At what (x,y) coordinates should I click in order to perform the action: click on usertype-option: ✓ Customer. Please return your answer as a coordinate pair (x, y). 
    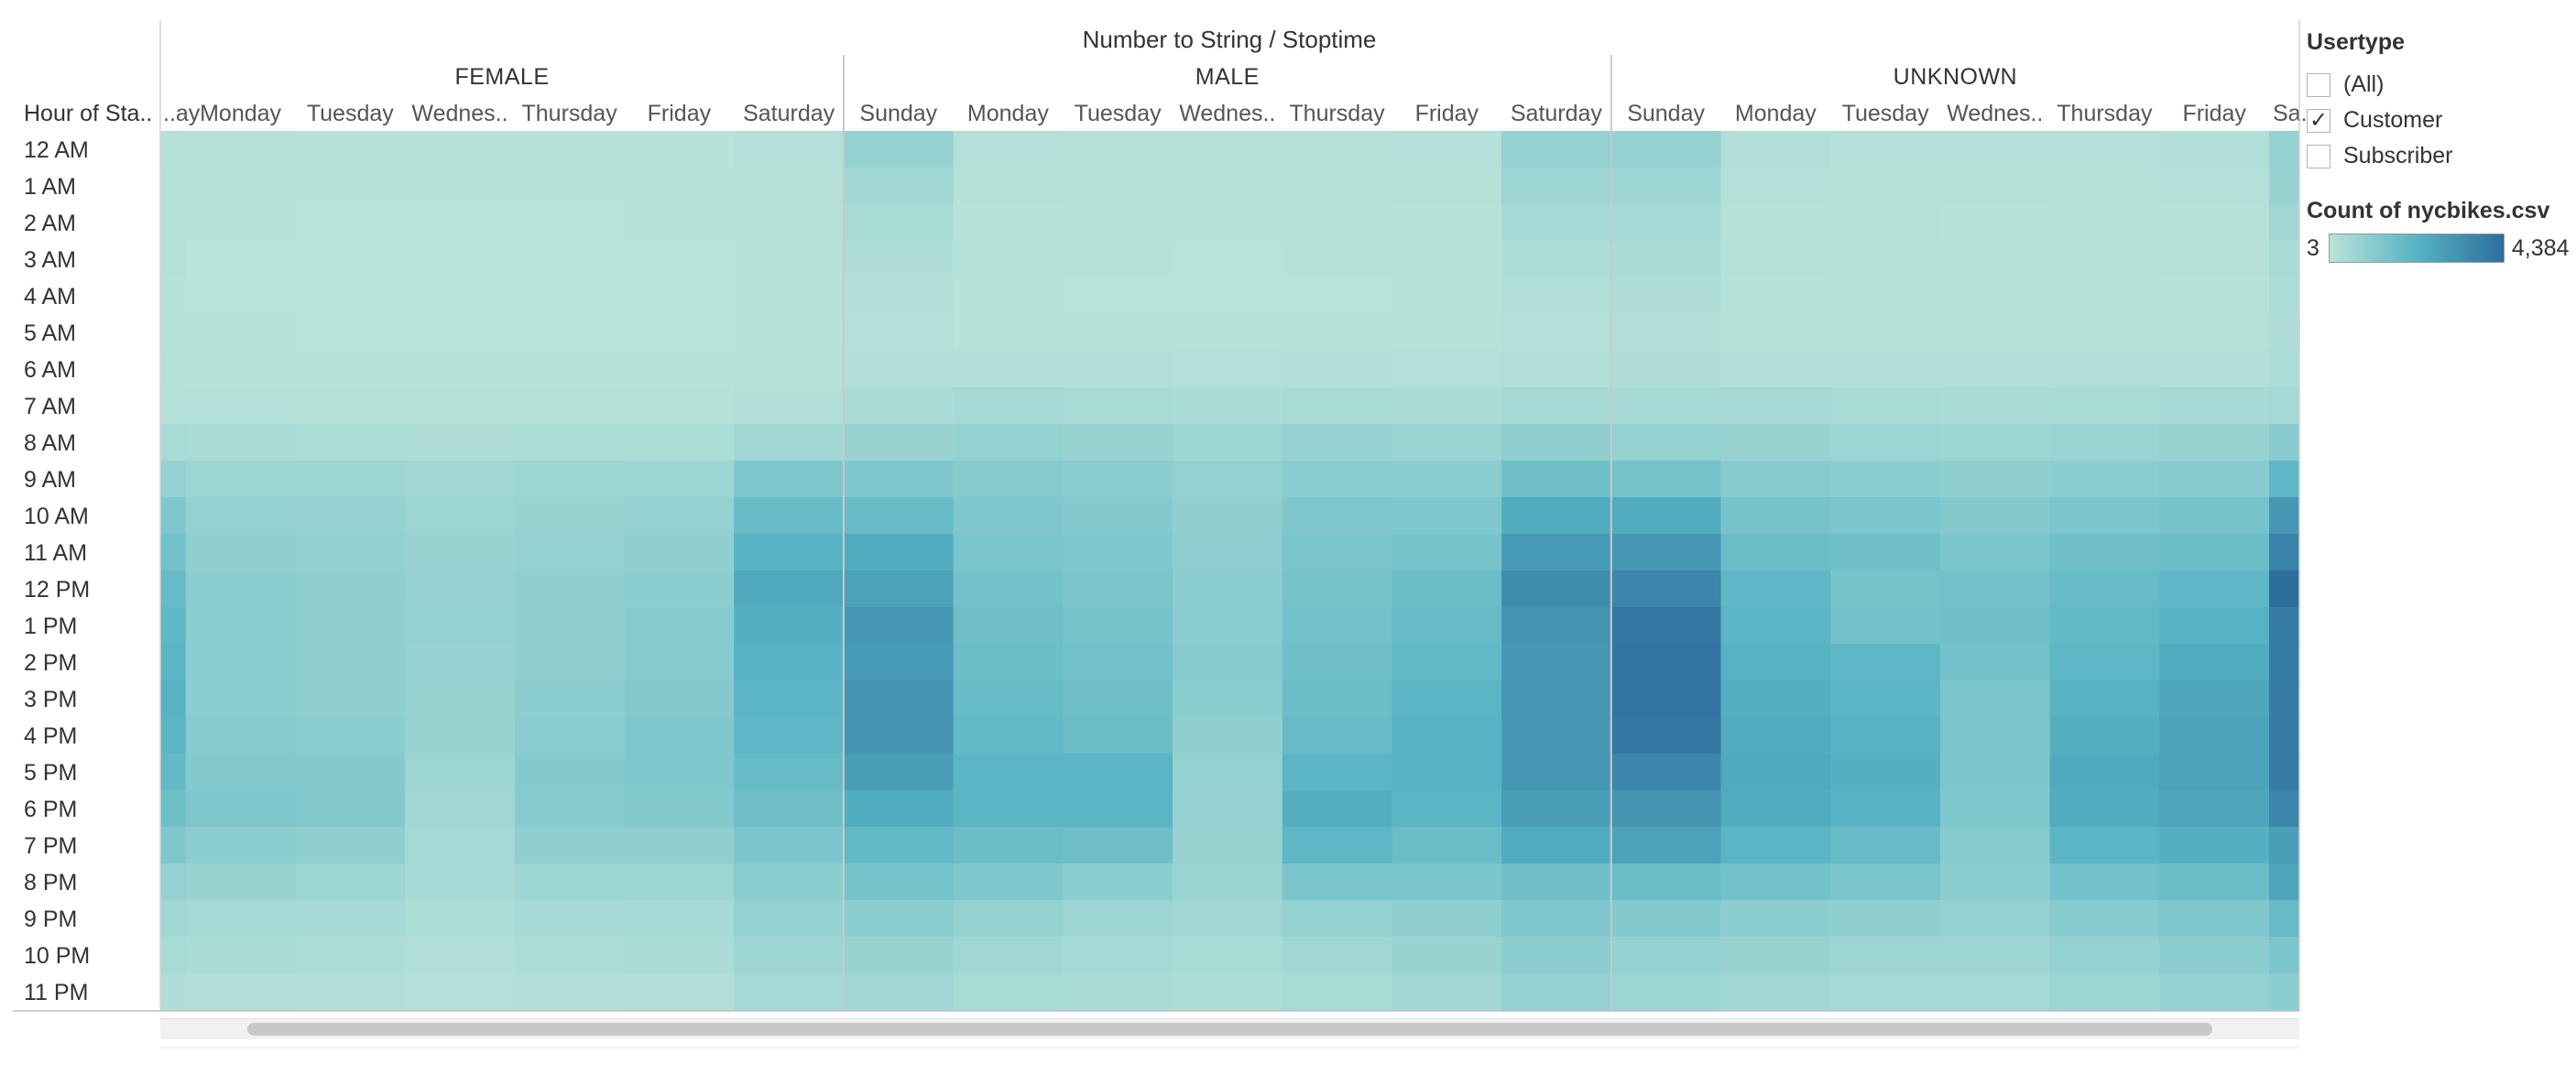
    Looking at the image, I should click on (2440, 120).